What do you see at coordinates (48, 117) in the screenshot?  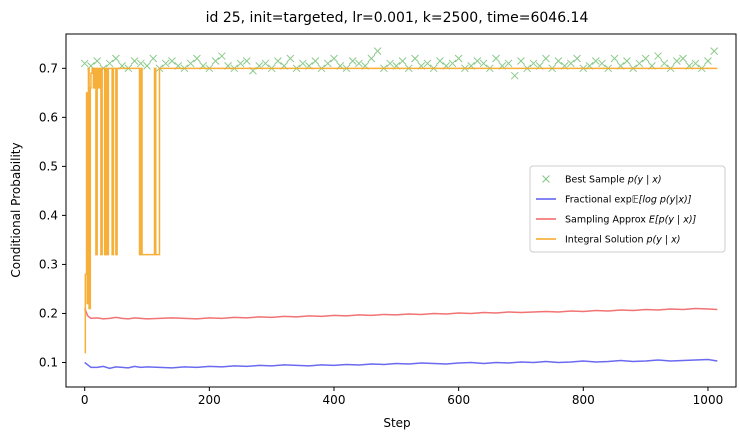 I see `y-tick-label: 0.6` at bounding box center [48, 117].